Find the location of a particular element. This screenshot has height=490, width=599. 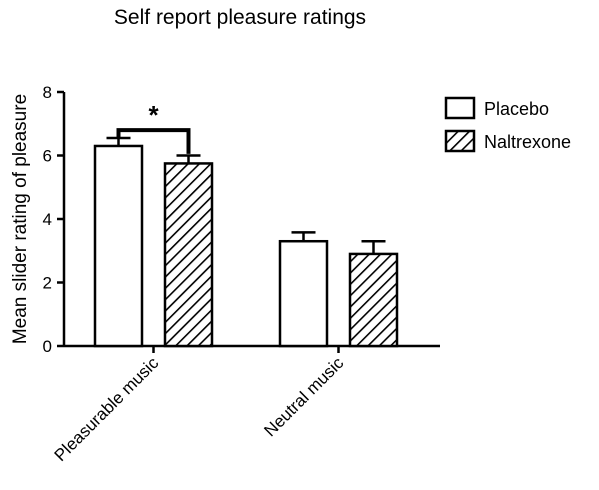

error-bars is located at coordinates (246, 195).